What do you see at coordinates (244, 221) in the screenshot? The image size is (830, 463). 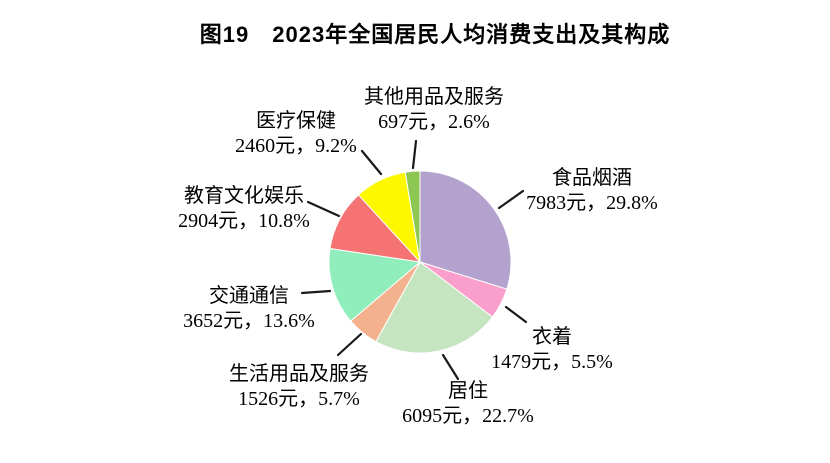 I see `slice-label-value: 2904元，10.8%` at bounding box center [244, 221].